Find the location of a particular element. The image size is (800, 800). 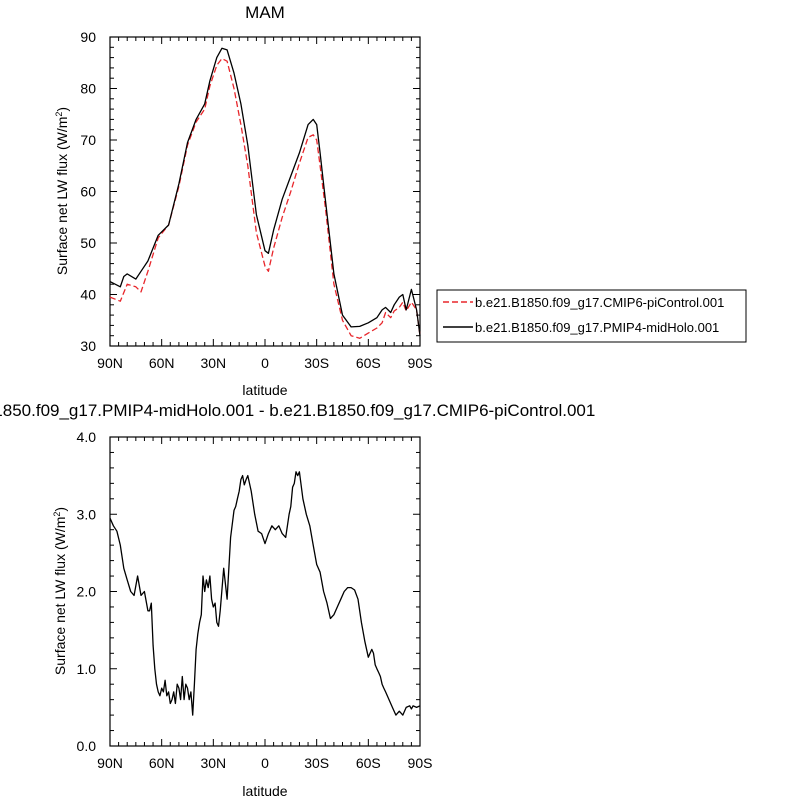

legend-label-picontrol: b.e21.B1850.f09_g17.CMIP6-piControl.001 is located at coordinates (599, 302).